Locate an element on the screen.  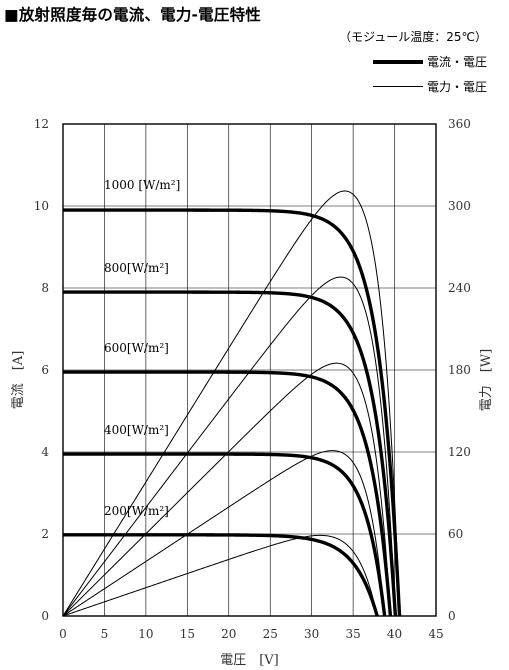
x-tick-label: 35 is located at coordinates (352, 634).